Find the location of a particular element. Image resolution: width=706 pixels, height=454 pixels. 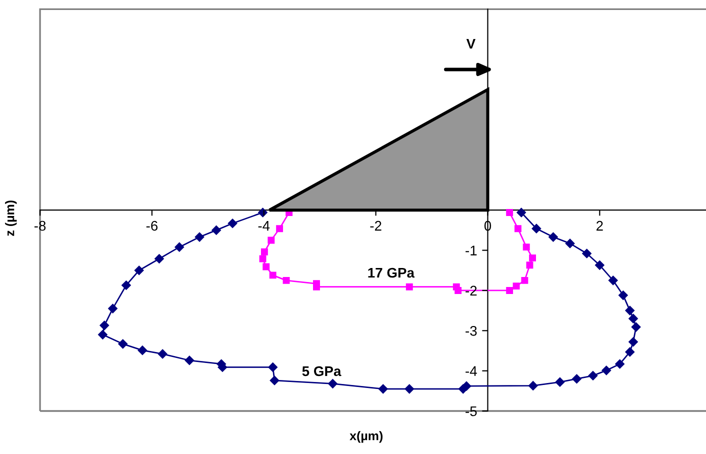

x-tick-label: 2 is located at coordinates (599, 225).